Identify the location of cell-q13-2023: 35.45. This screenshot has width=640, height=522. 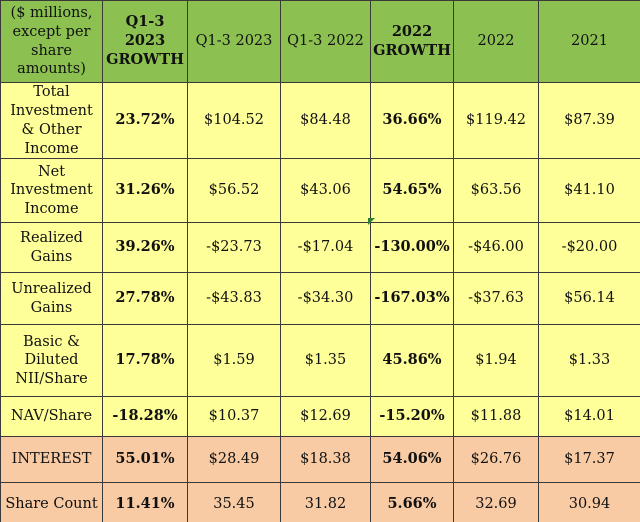
(234, 502).